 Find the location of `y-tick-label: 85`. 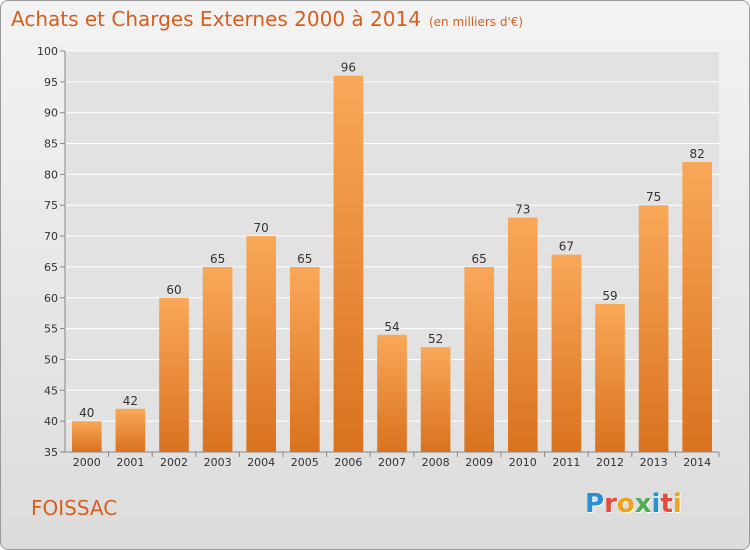

y-tick-label: 85 is located at coordinates (51, 144).